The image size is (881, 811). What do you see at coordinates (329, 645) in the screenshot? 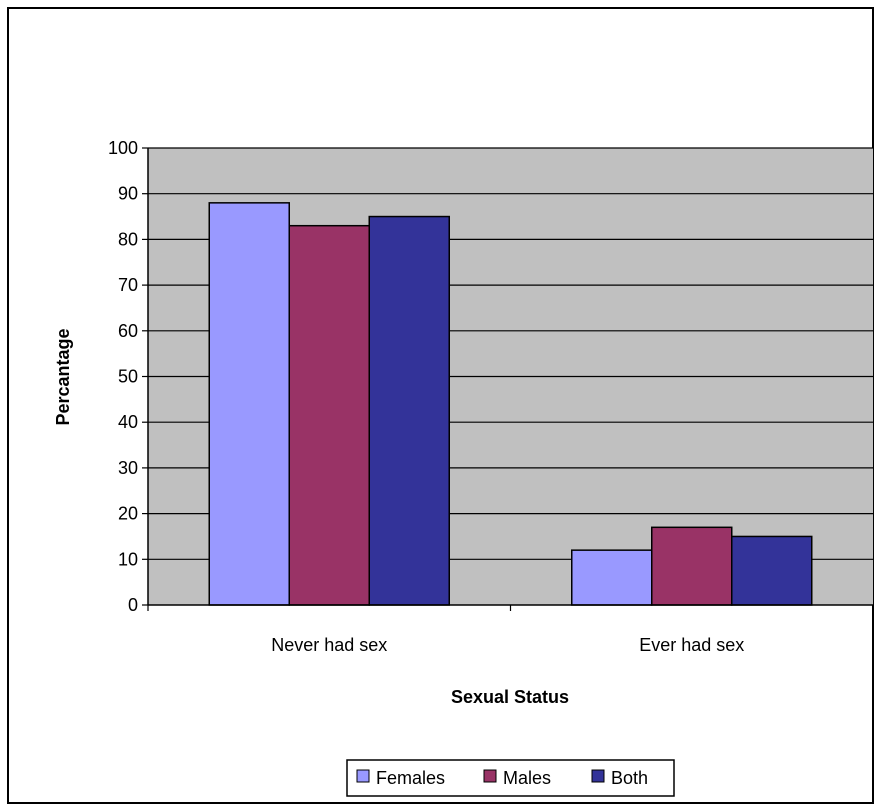
I see `x-tick-label: Never had sex` at bounding box center [329, 645].